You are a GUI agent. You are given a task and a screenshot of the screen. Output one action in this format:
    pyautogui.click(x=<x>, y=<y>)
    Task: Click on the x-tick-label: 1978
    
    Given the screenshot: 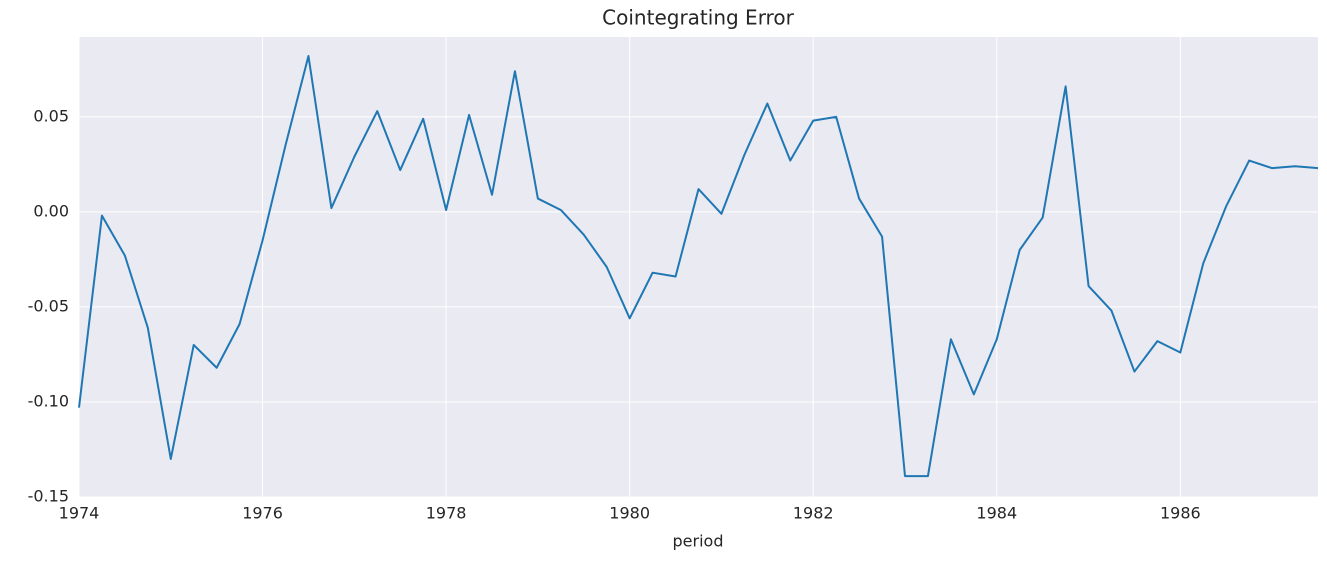 What is the action you would take?
    pyautogui.click(x=446, y=513)
    